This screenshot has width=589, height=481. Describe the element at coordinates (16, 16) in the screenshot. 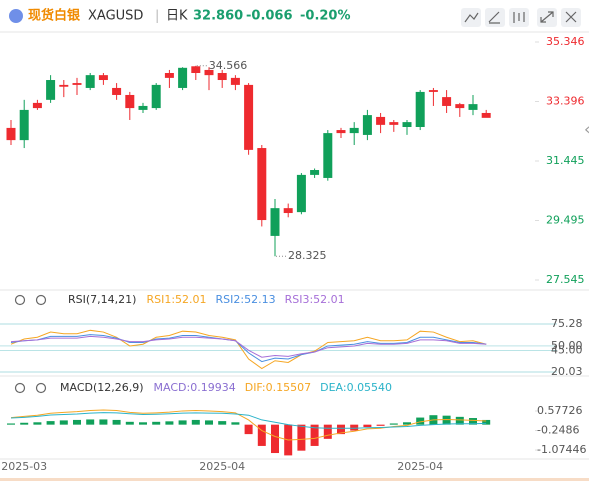

I see `logo` at that location.